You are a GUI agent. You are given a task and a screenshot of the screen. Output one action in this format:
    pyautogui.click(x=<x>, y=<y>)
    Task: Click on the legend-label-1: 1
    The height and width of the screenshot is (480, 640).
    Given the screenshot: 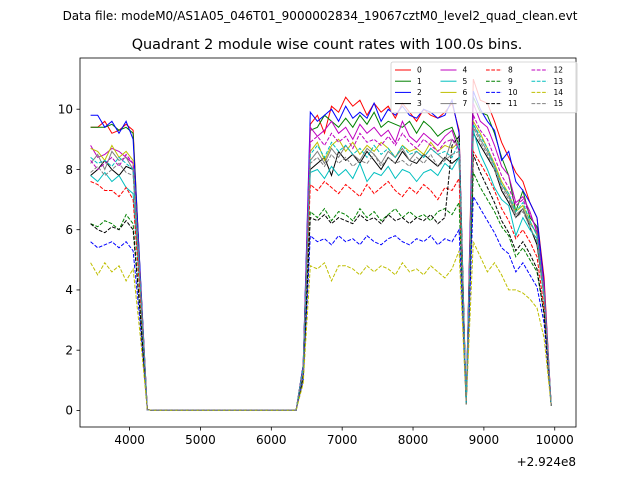 What is the action you would take?
    pyautogui.click(x=419, y=81)
    